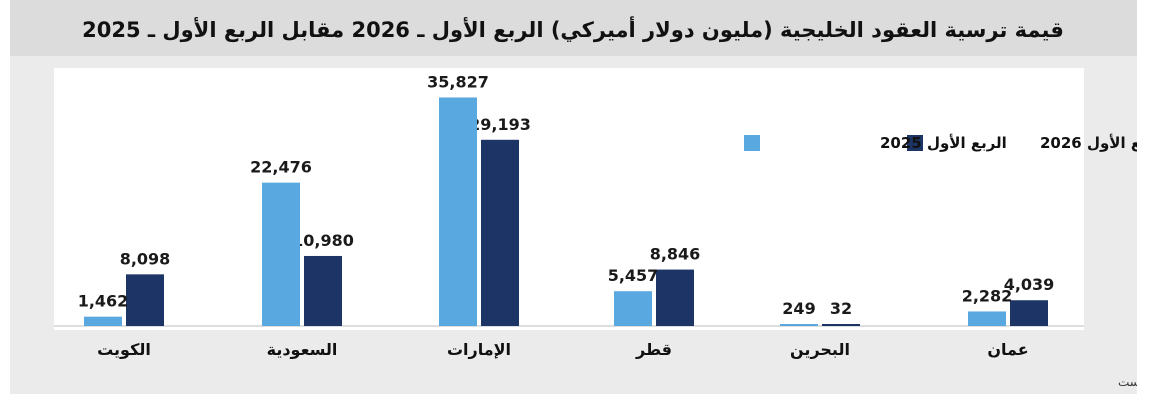  Describe the element at coordinates (302, 349) in the screenshot. I see `category-label-4: السعودية` at that location.